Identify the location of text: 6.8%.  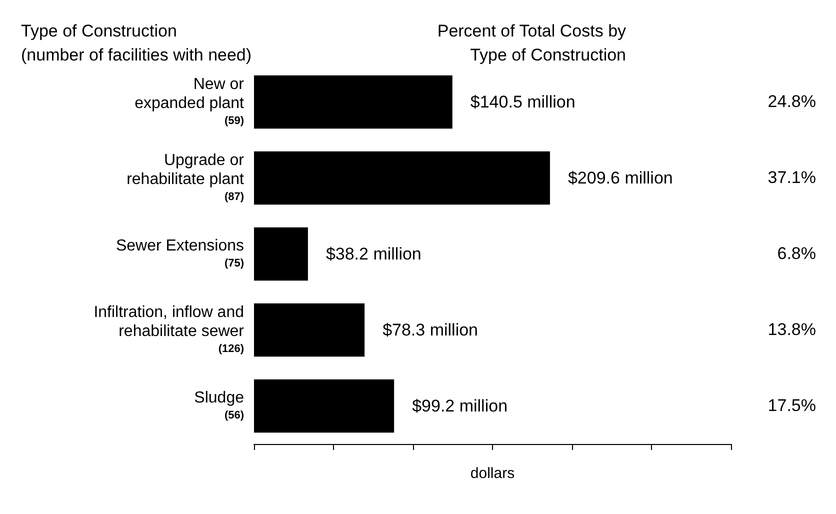
(796, 253).